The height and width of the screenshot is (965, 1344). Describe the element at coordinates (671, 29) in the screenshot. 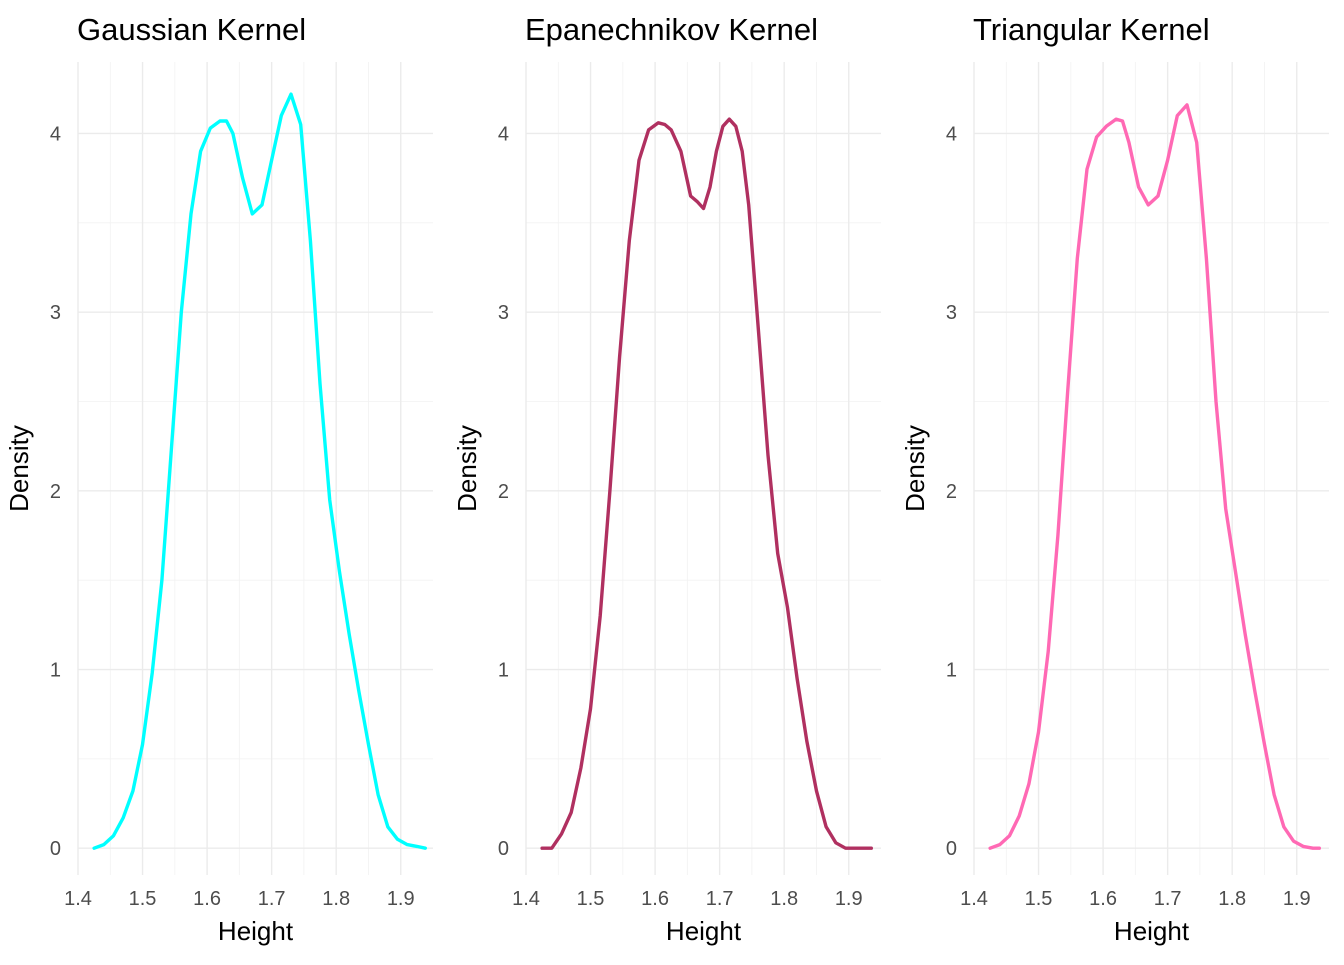

I see `panel-title: Epanechnikov Kernel` at that location.